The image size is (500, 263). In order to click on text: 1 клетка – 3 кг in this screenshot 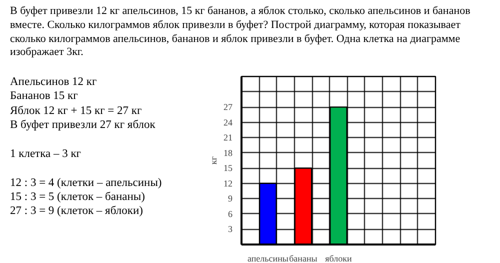, I will do `click(46, 154)`.